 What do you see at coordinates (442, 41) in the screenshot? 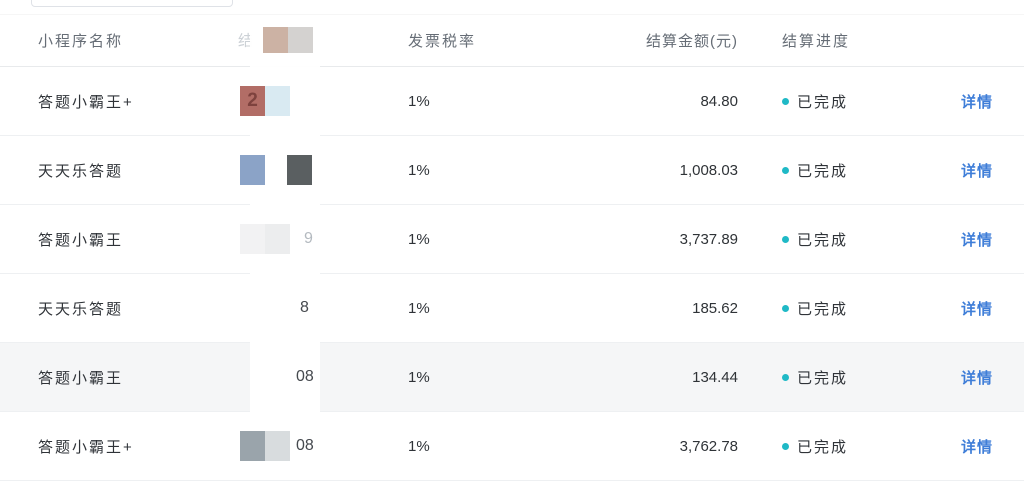
I see `column-header-tax-rate: 发票税率` at bounding box center [442, 41].